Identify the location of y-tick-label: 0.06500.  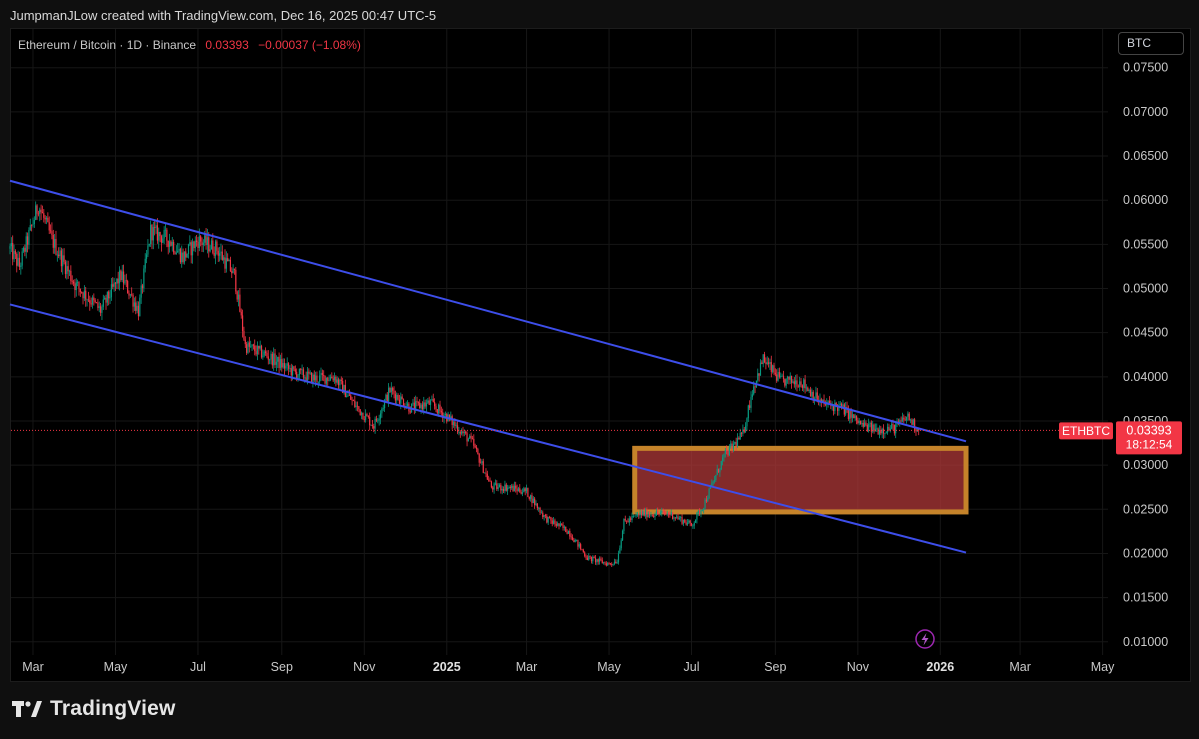
(1145, 156).